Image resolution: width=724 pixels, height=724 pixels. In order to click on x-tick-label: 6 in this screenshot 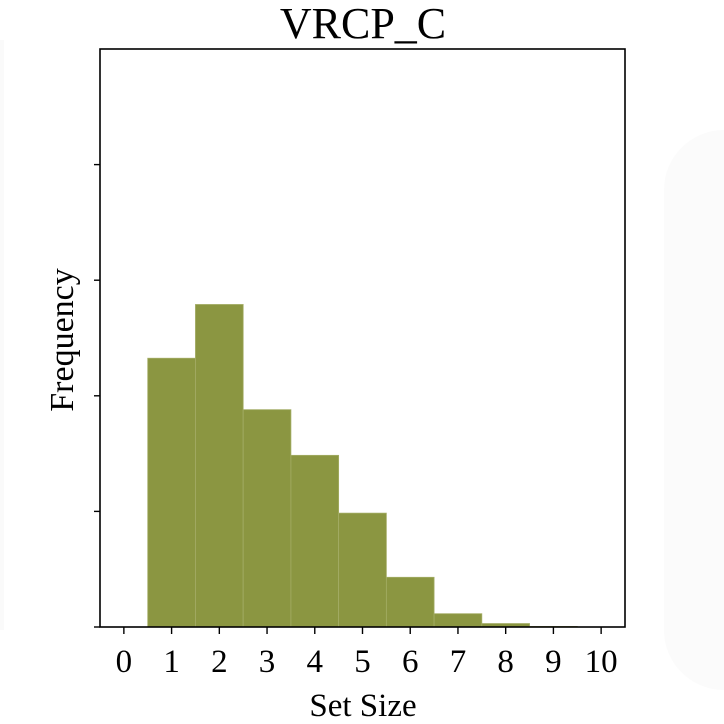, I will do `click(410, 662)`.